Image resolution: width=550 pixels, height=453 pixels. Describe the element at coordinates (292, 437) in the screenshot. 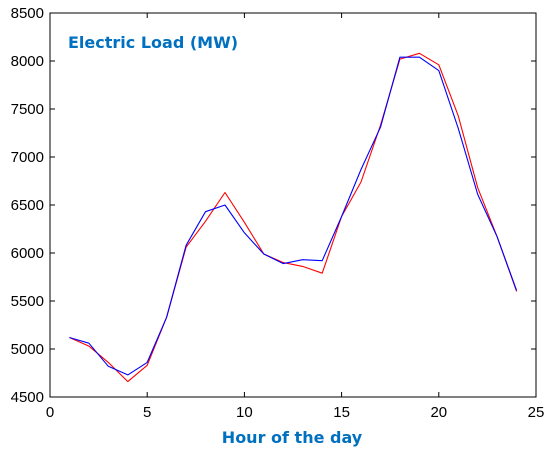

I see `x-axis-title: Hour of the day` at that location.